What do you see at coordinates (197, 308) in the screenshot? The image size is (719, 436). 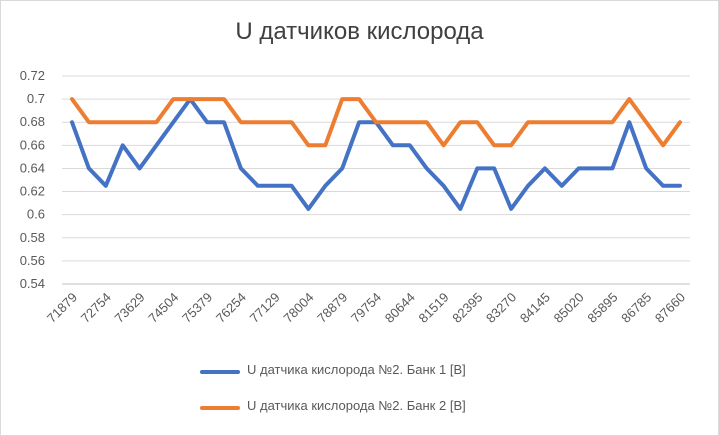 I see `x-tick-label: 75379` at bounding box center [197, 308].